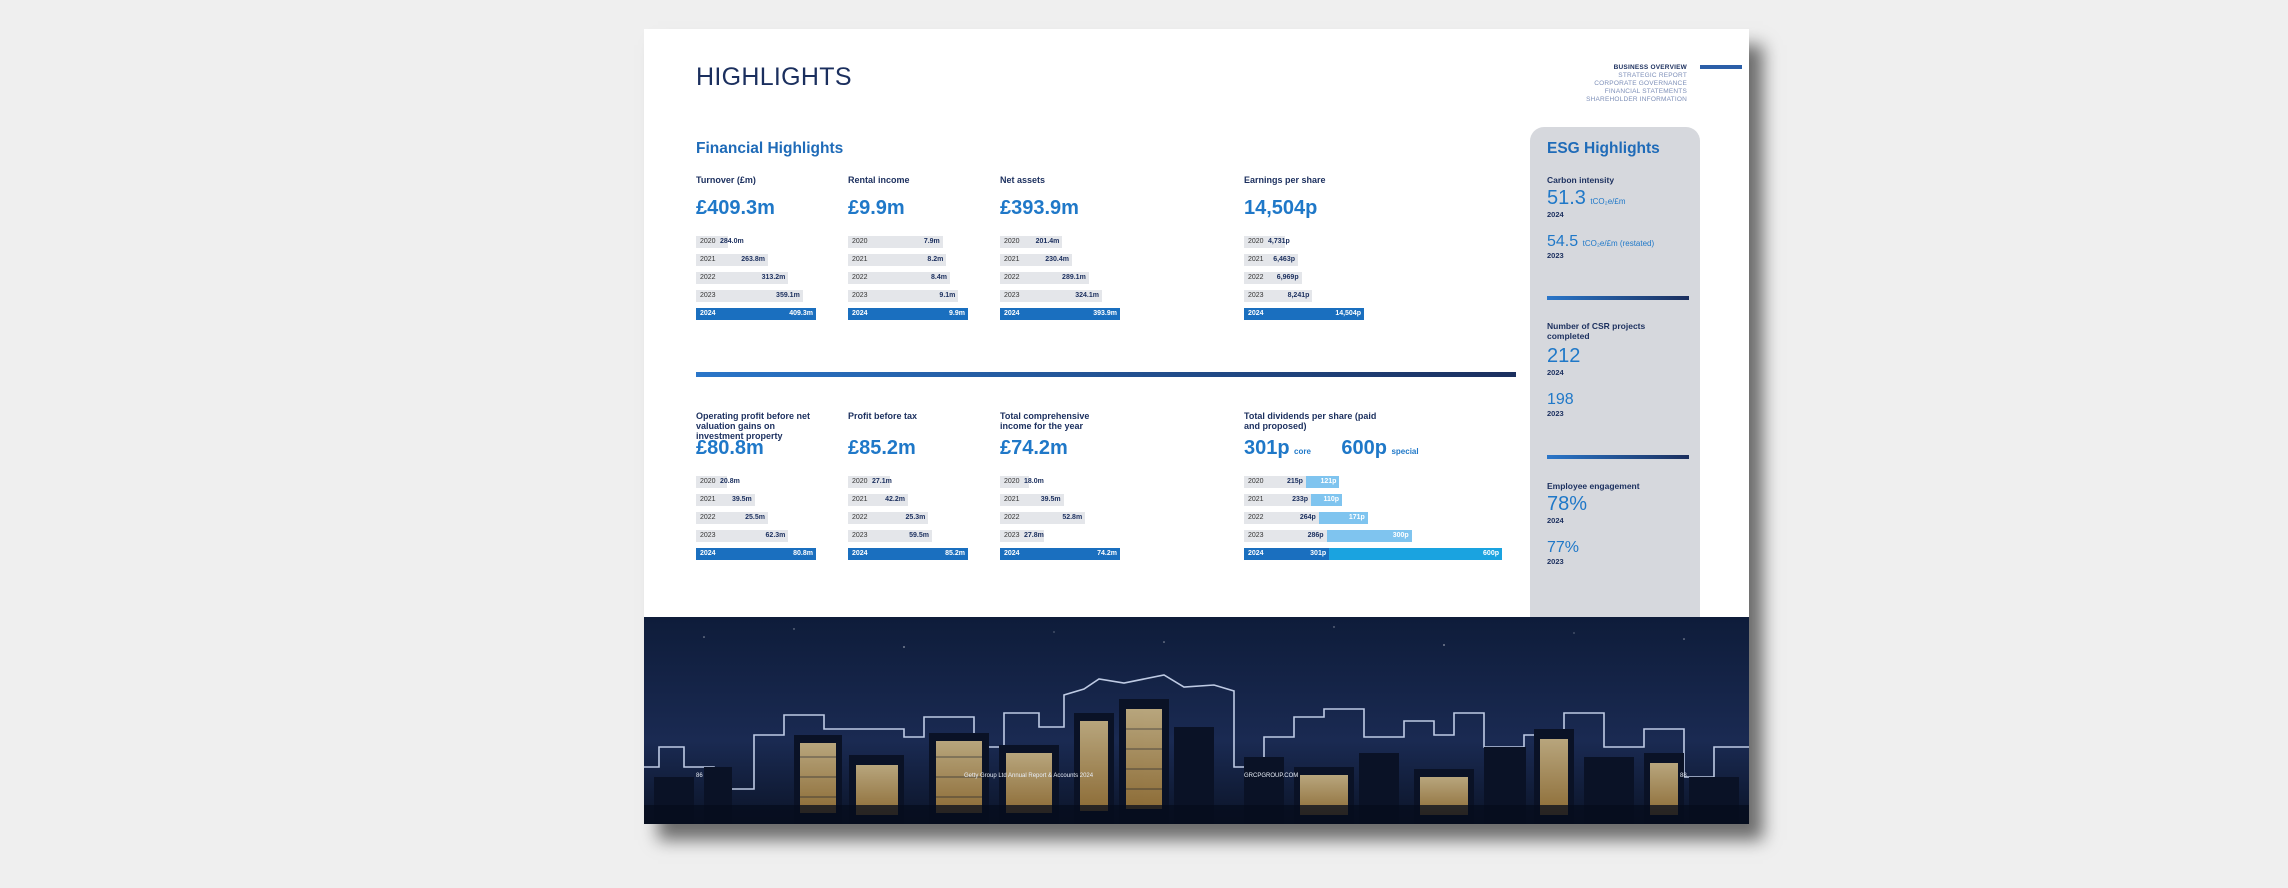 The height and width of the screenshot is (888, 2288). I want to click on esg-engagement: Employee engagement 78% 2024 77% 2023, so click(1617, 523).